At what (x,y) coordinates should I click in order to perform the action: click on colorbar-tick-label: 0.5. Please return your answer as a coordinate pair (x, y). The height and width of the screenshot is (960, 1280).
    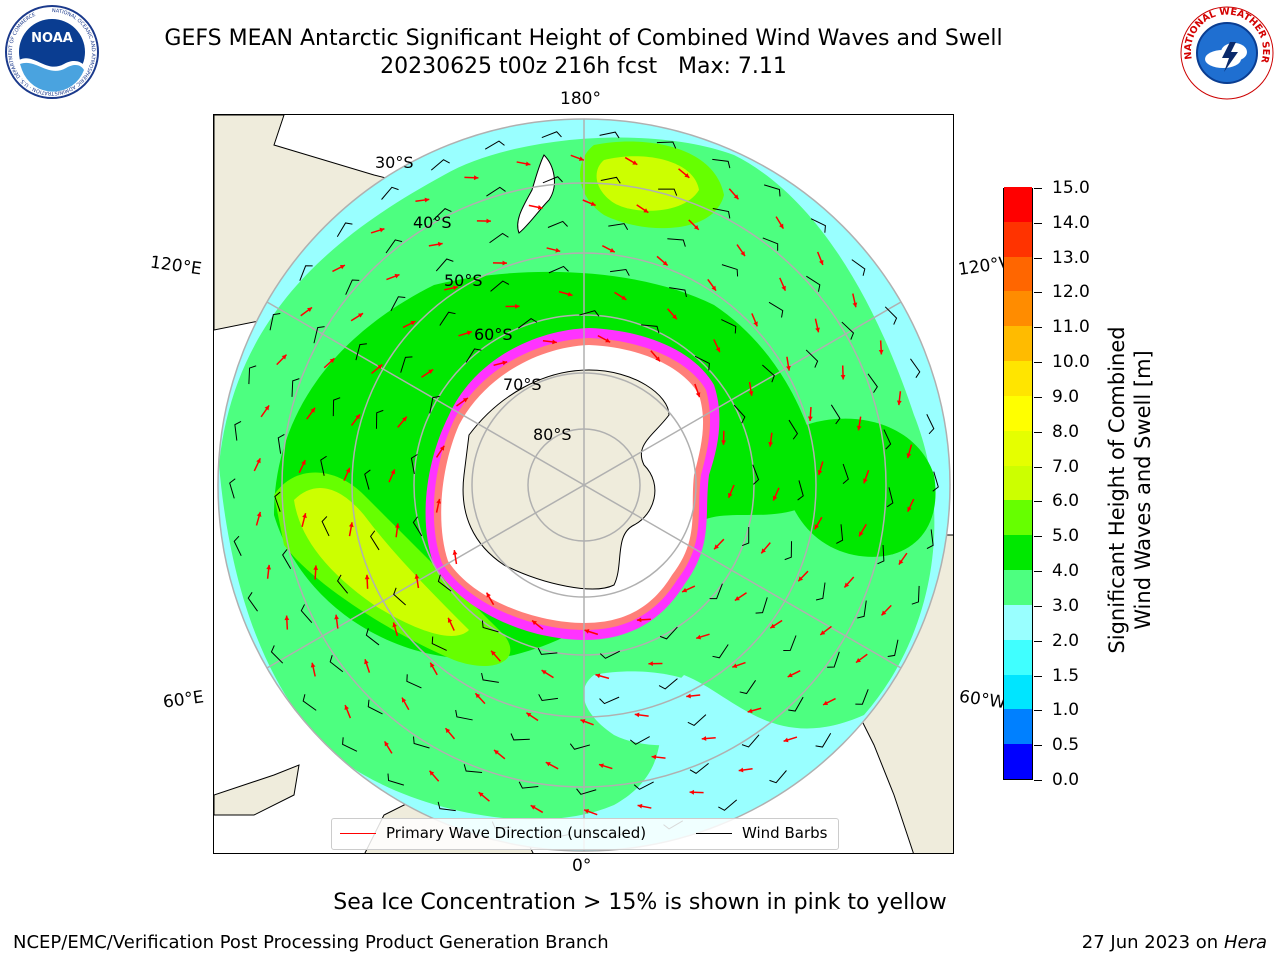
    Looking at the image, I should click on (1066, 745).